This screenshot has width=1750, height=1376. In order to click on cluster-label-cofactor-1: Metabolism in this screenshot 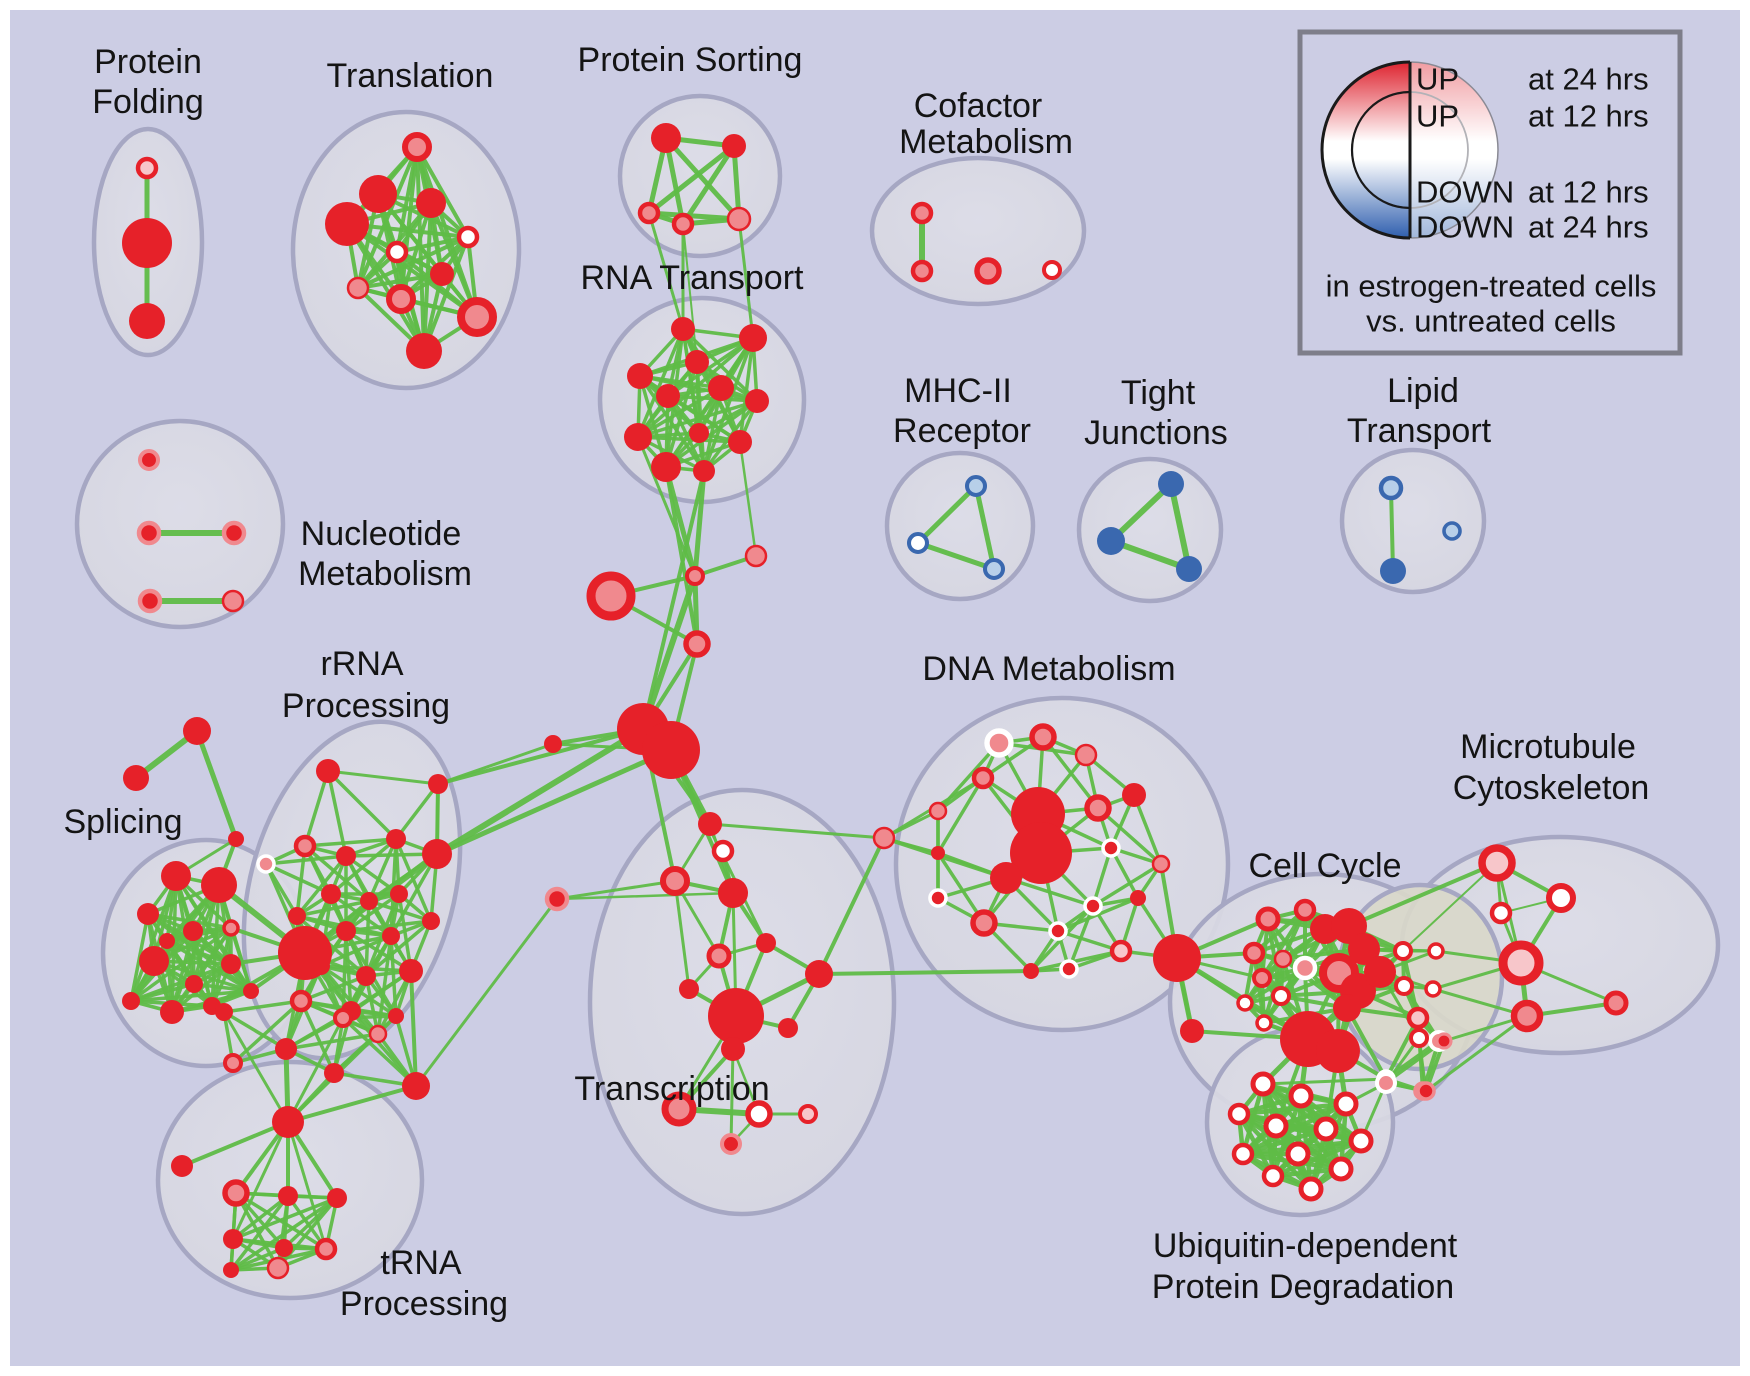, I will do `click(986, 142)`.